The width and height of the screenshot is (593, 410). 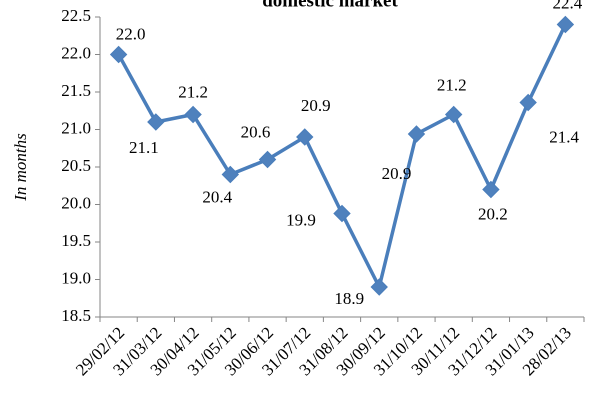 I want to click on y-tick-label: 19.5, so click(x=76, y=240).